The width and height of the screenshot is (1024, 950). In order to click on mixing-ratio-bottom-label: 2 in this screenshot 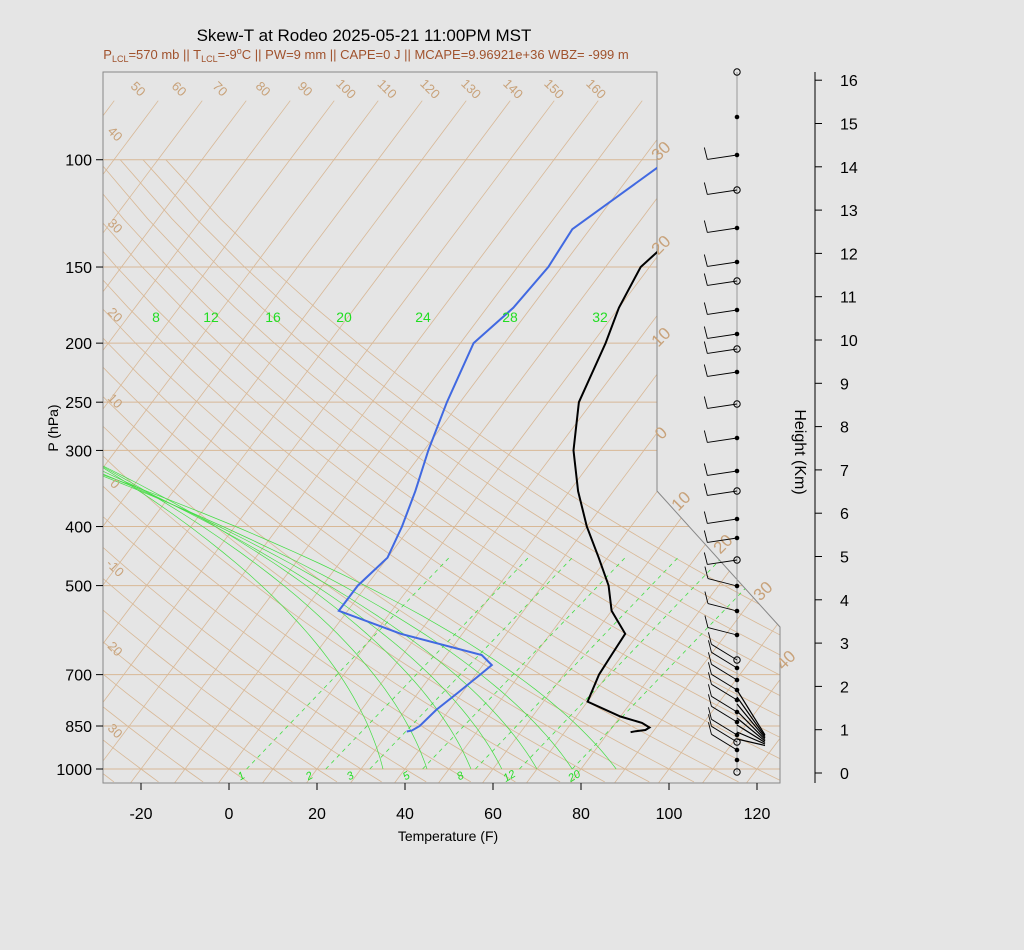, I will do `click(309, 777)`.